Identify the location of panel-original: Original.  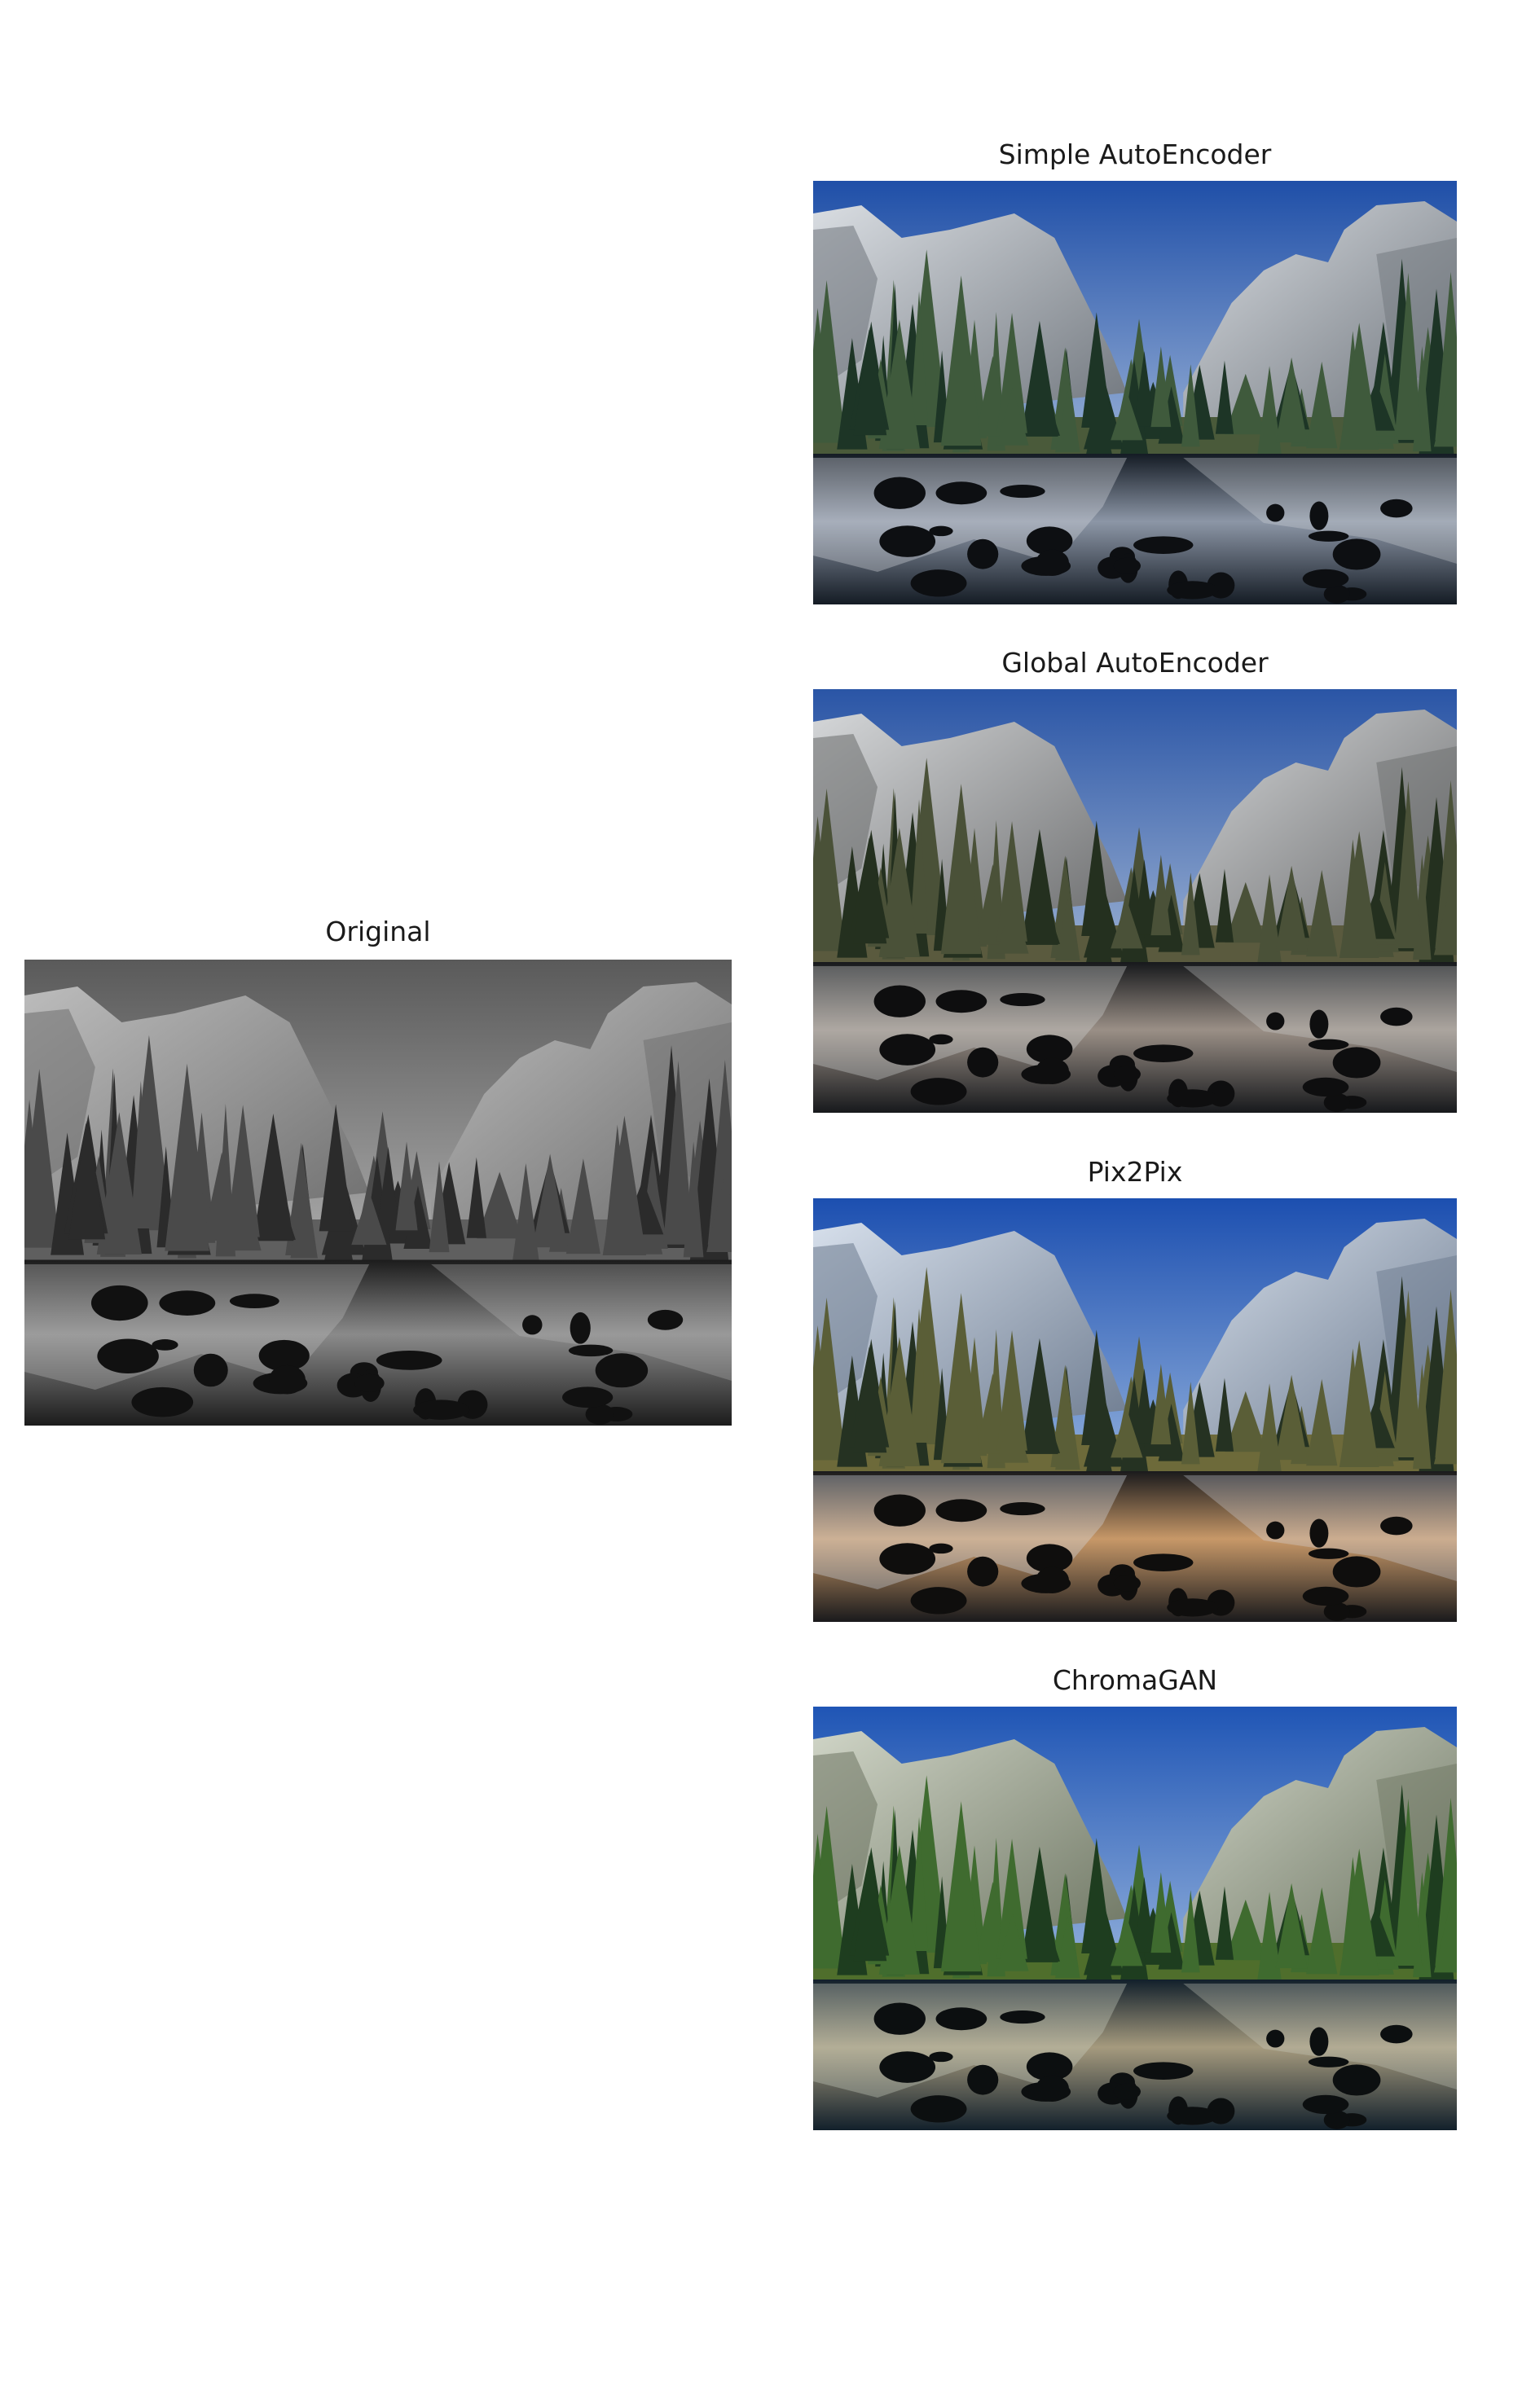
(378, 1171).